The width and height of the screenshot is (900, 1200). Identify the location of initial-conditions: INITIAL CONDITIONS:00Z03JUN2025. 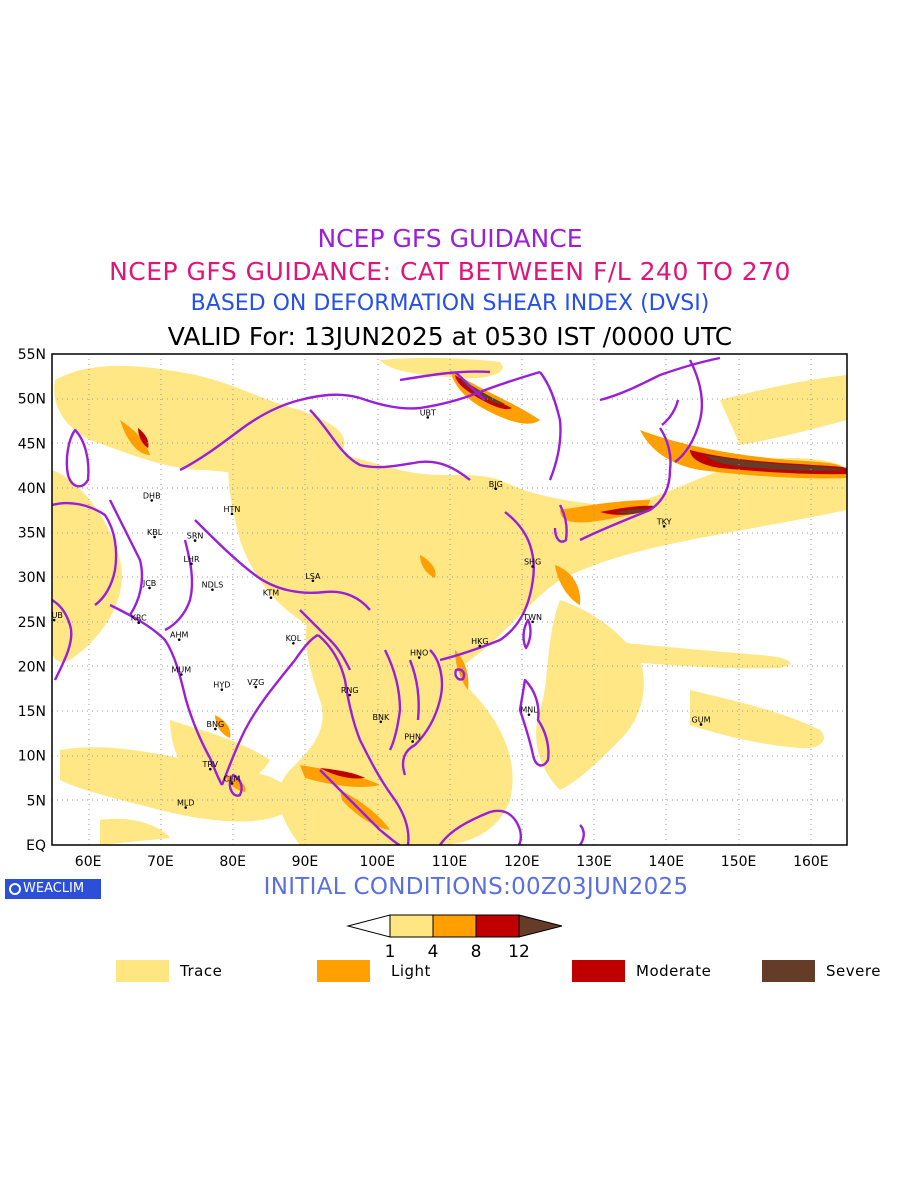
(476, 887).